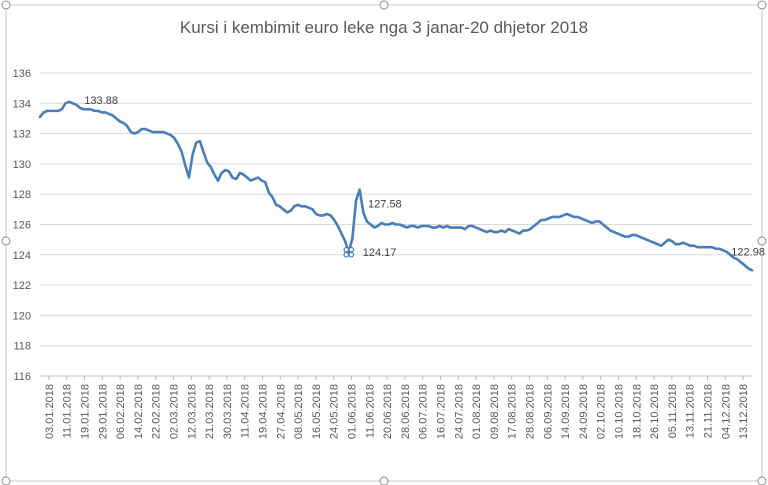 This screenshot has width=768, height=485. I want to click on x-tick-label: 05.11.2018, so click(673, 411).